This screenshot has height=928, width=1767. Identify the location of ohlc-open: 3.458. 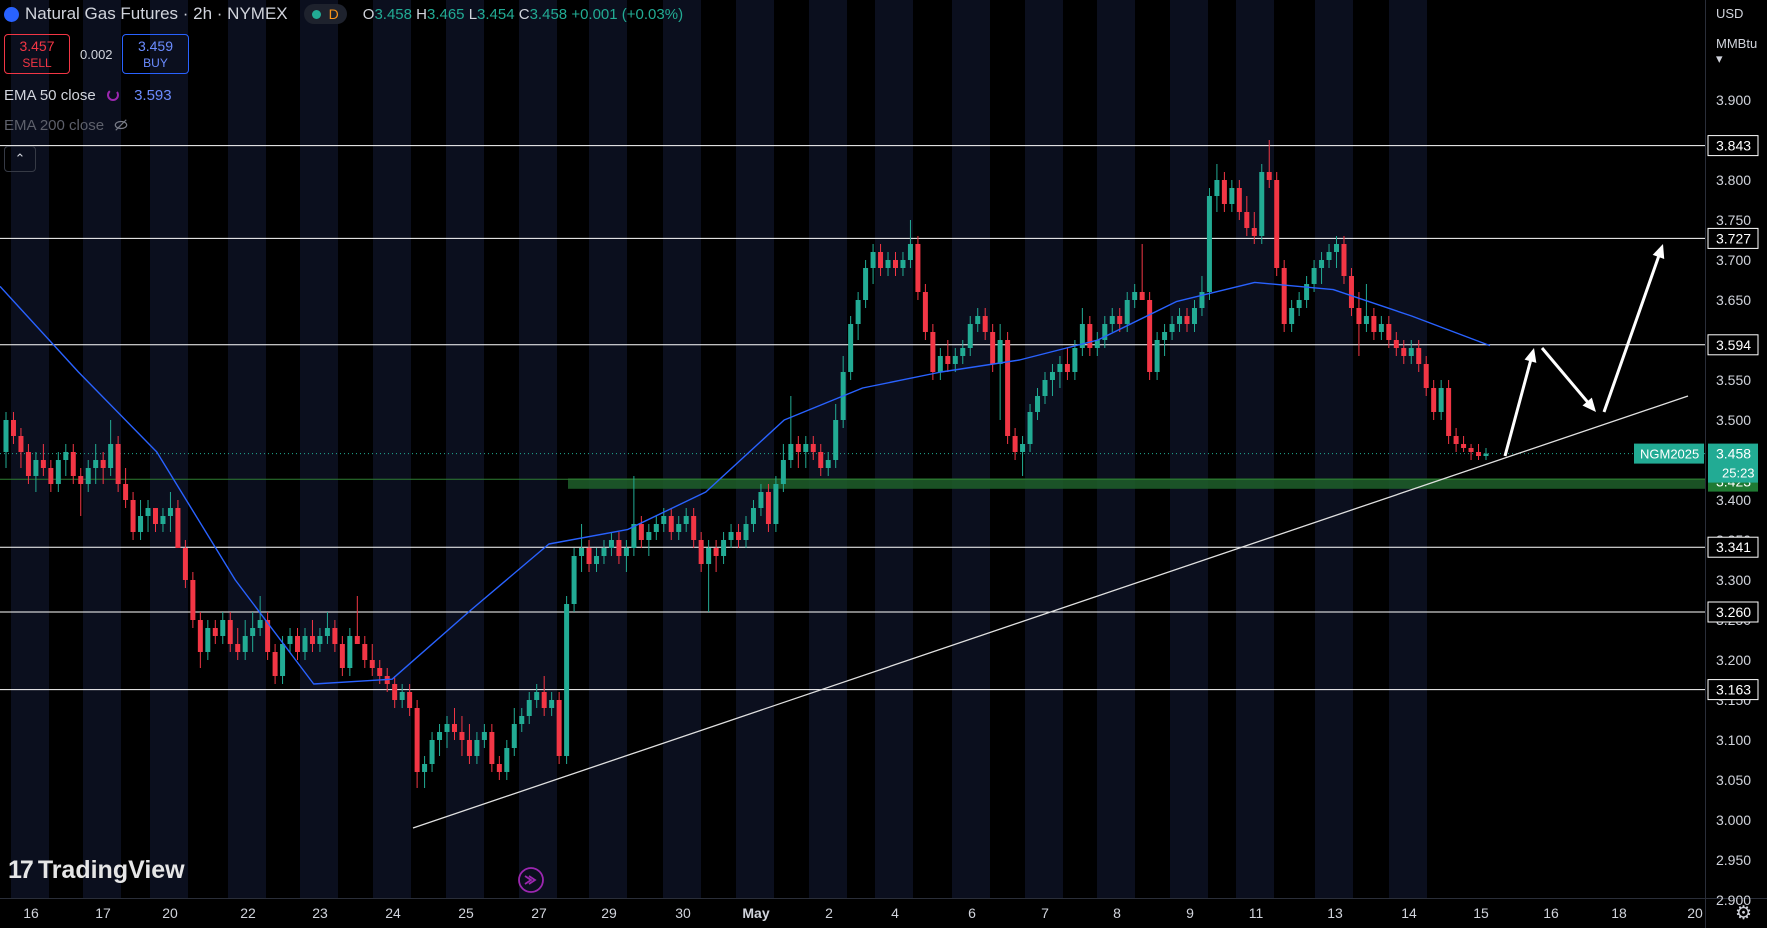
(393, 14).